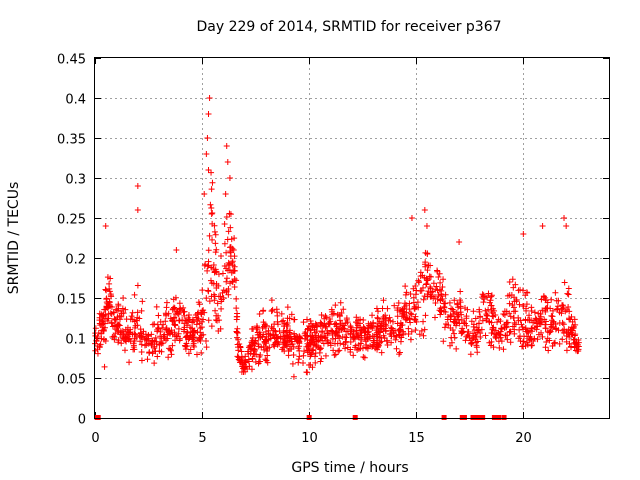  I want to click on y-tick-label: 0.3, so click(75, 180).